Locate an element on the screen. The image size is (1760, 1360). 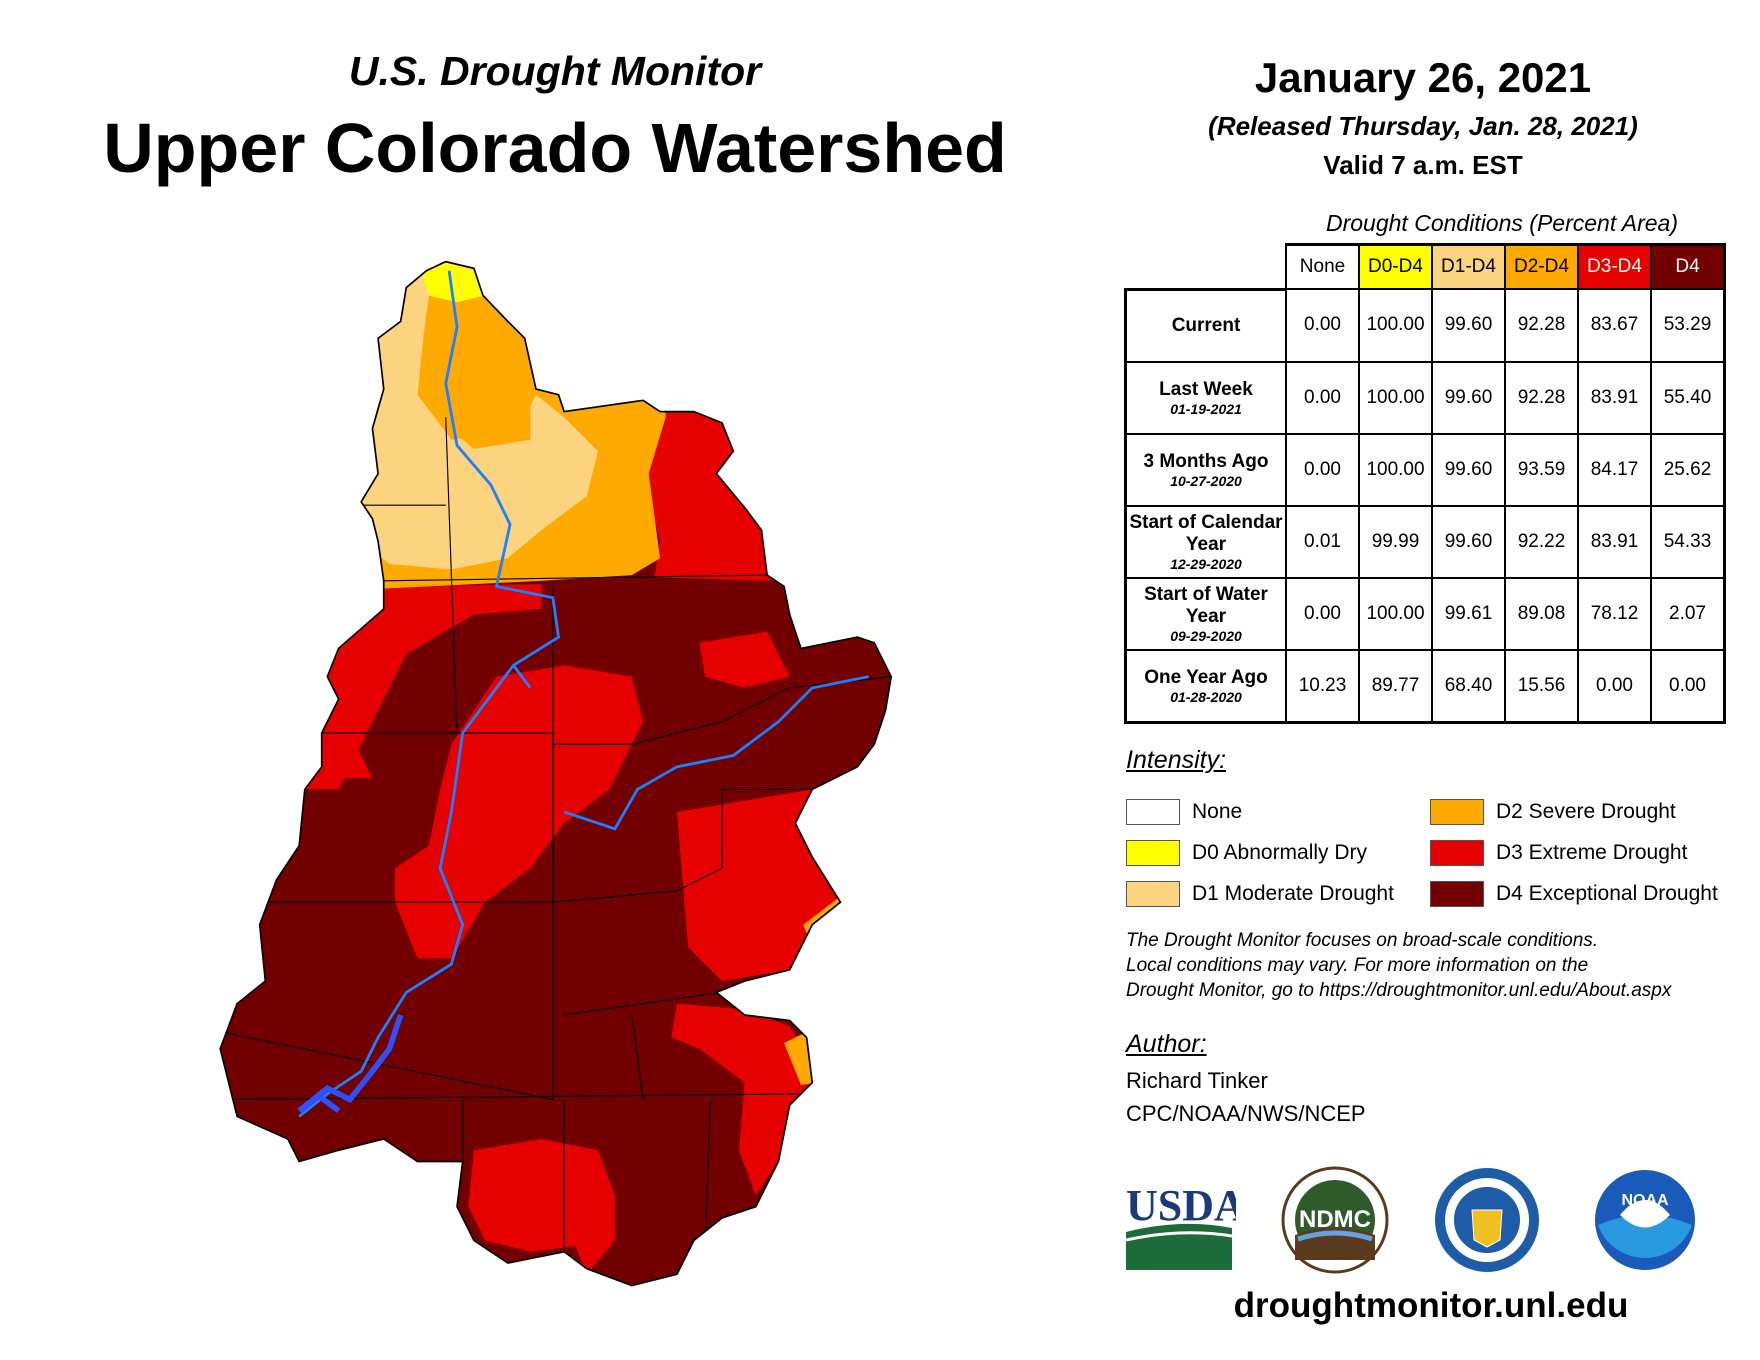
table-corner is located at coordinates (1205, 267).